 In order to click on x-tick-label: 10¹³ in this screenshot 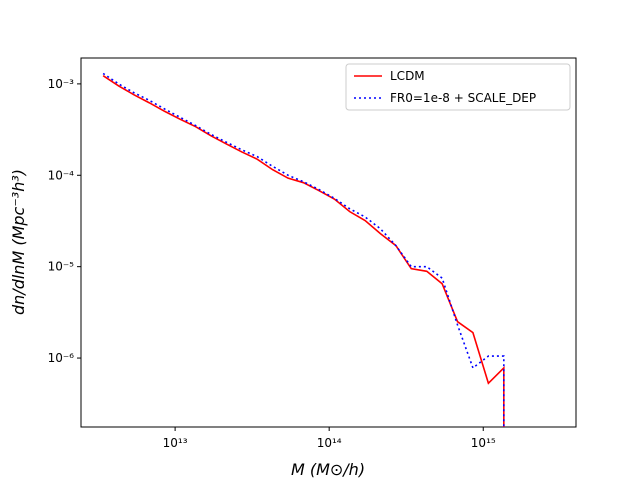, I will do `click(175, 443)`.